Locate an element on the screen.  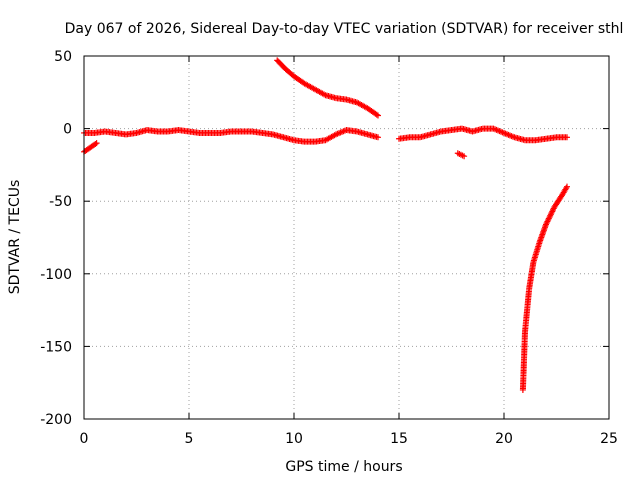
x-tick-label: 15 is located at coordinates (399, 439).